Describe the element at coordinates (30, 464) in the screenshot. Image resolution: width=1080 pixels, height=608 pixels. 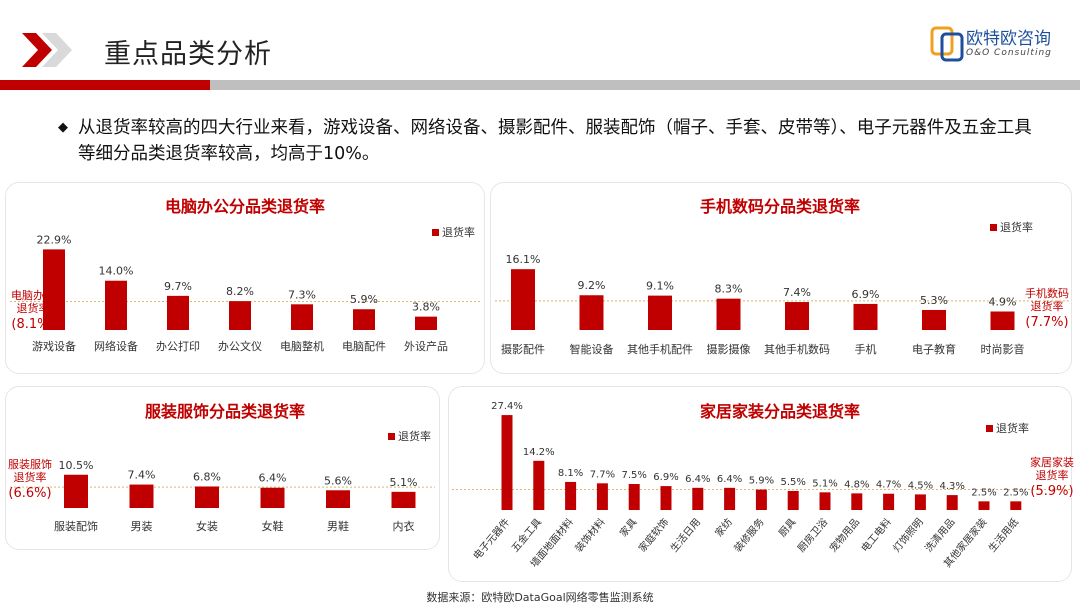
I see `average-label: 服装服饰` at that location.